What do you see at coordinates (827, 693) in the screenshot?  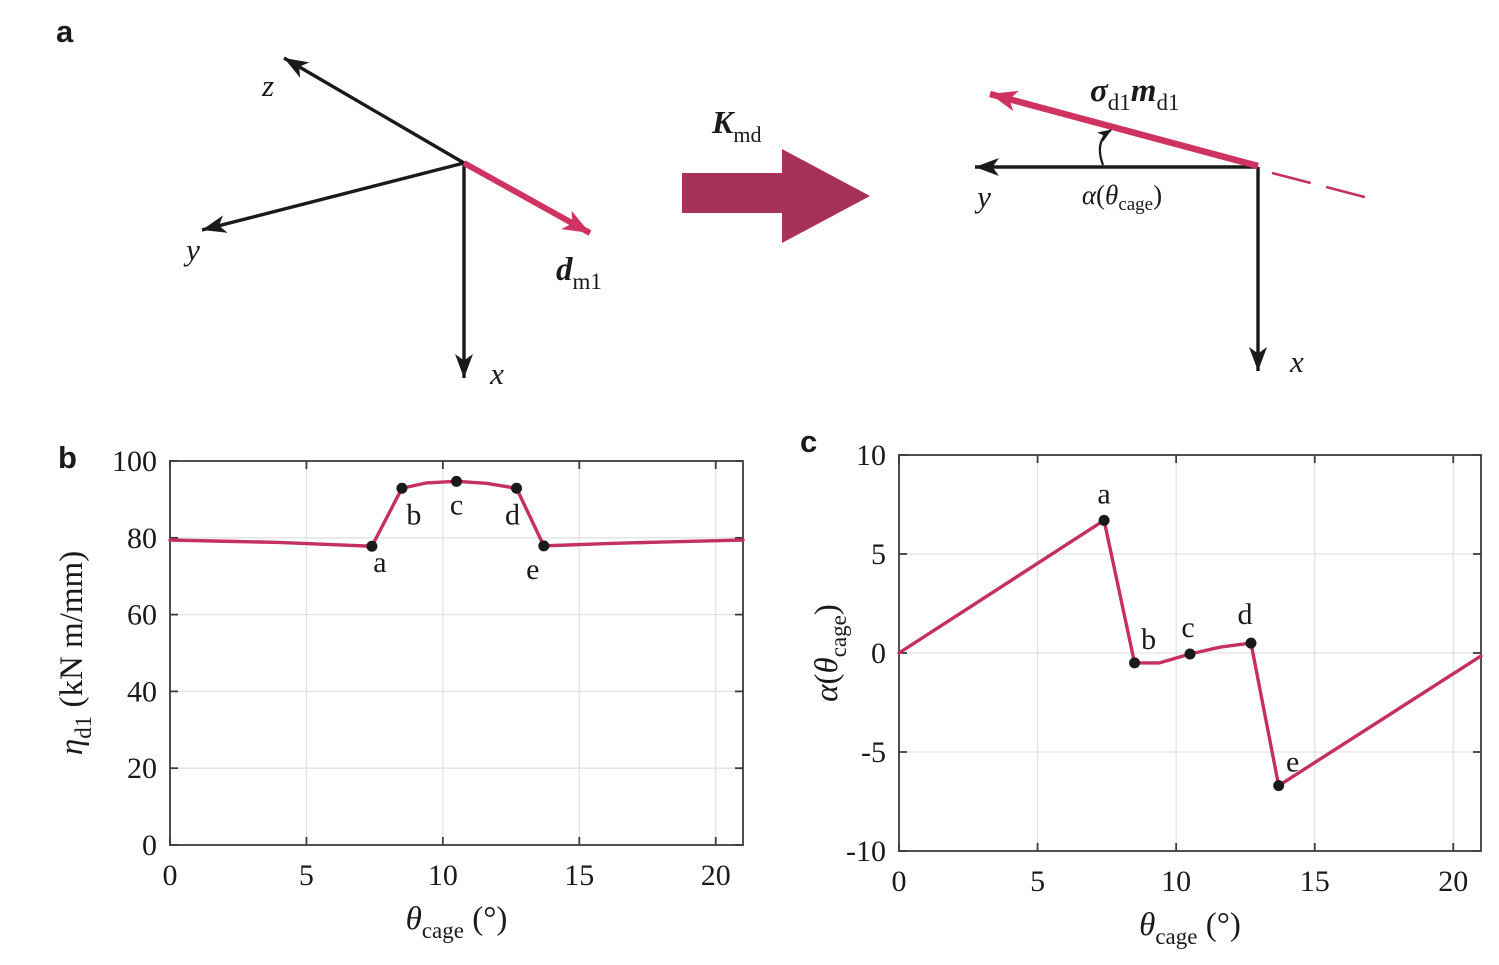 I see `y-axis-label-part: α` at bounding box center [827, 693].